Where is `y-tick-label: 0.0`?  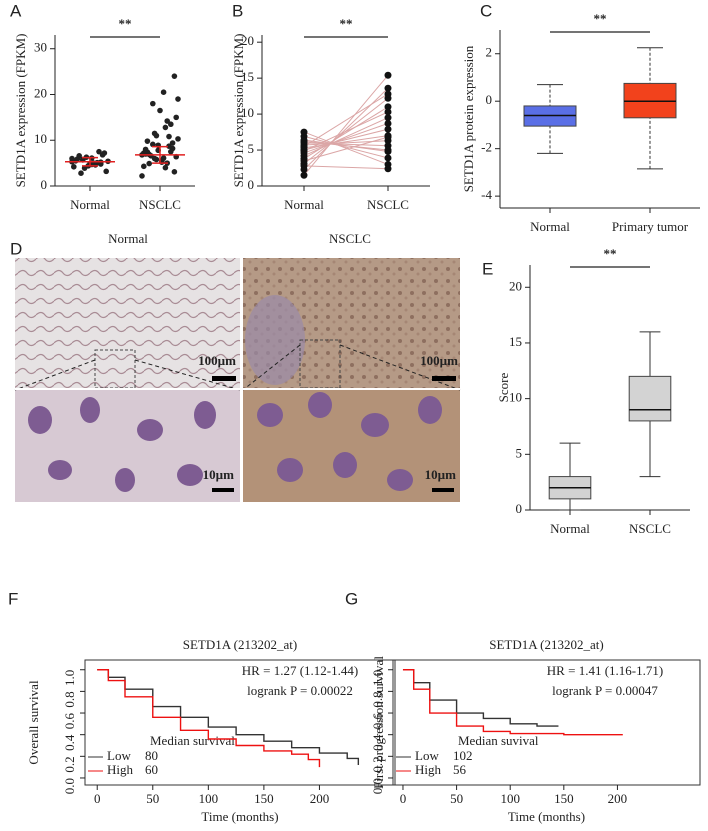 y-tick-label: 0.0 is located at coordinates (377, 786).